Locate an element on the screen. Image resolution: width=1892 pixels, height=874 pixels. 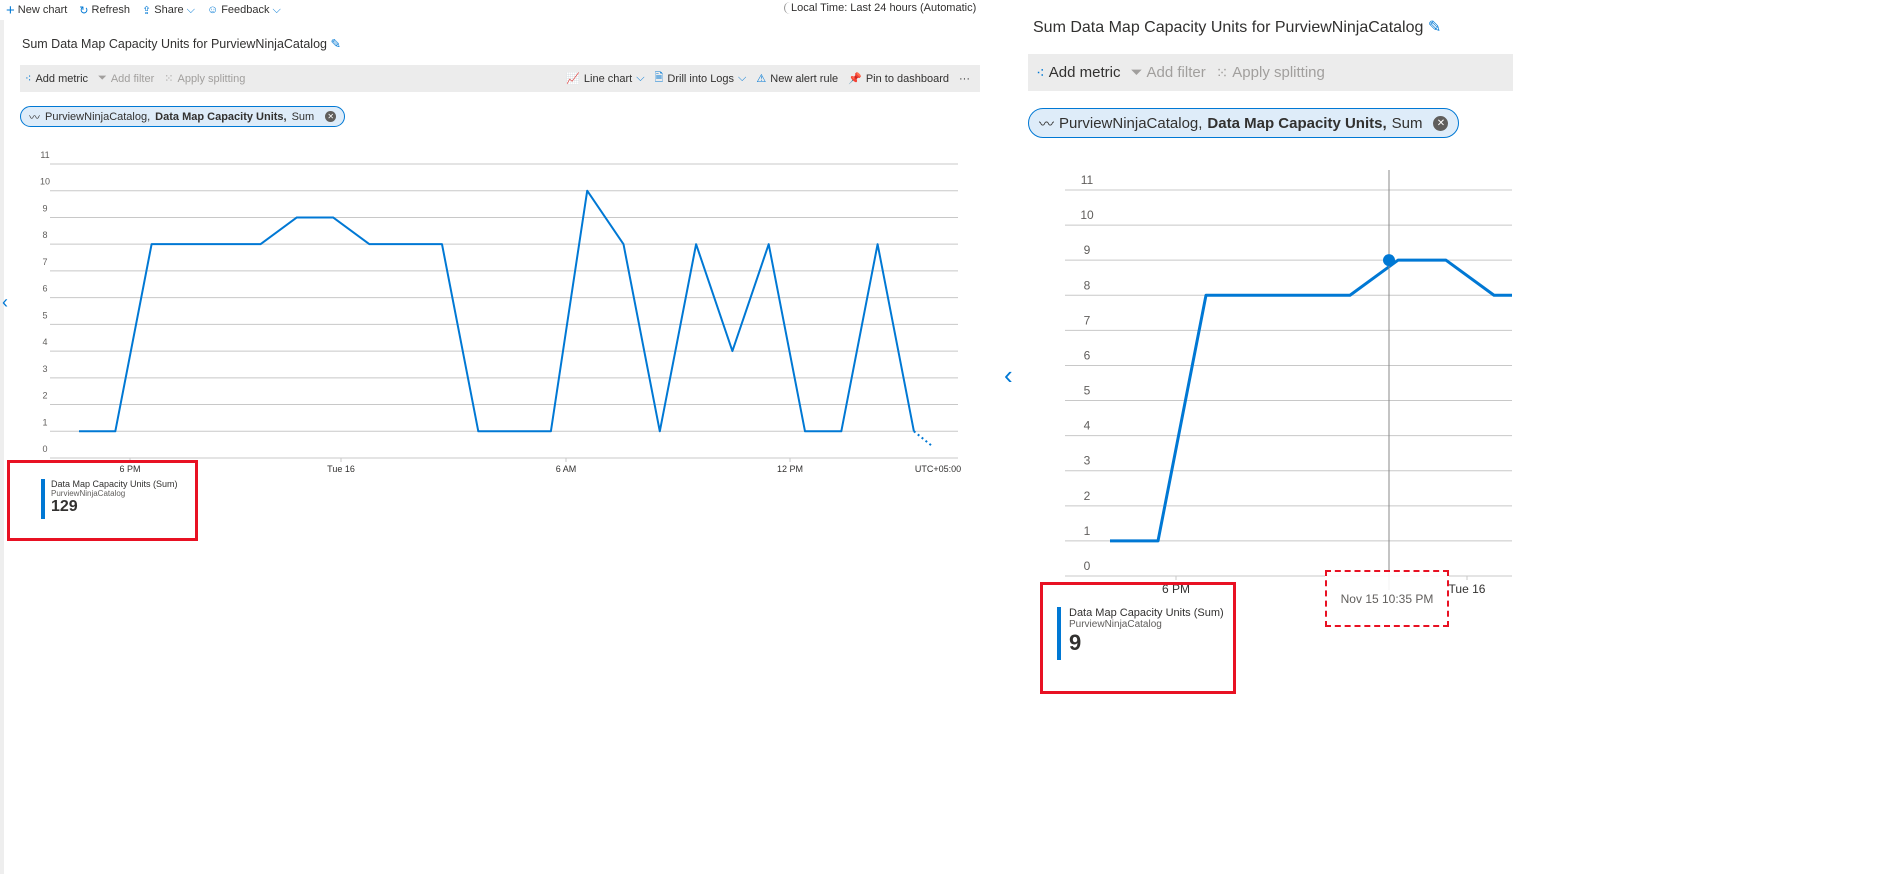
plus-icon: + is located at coordinates (10, 10).